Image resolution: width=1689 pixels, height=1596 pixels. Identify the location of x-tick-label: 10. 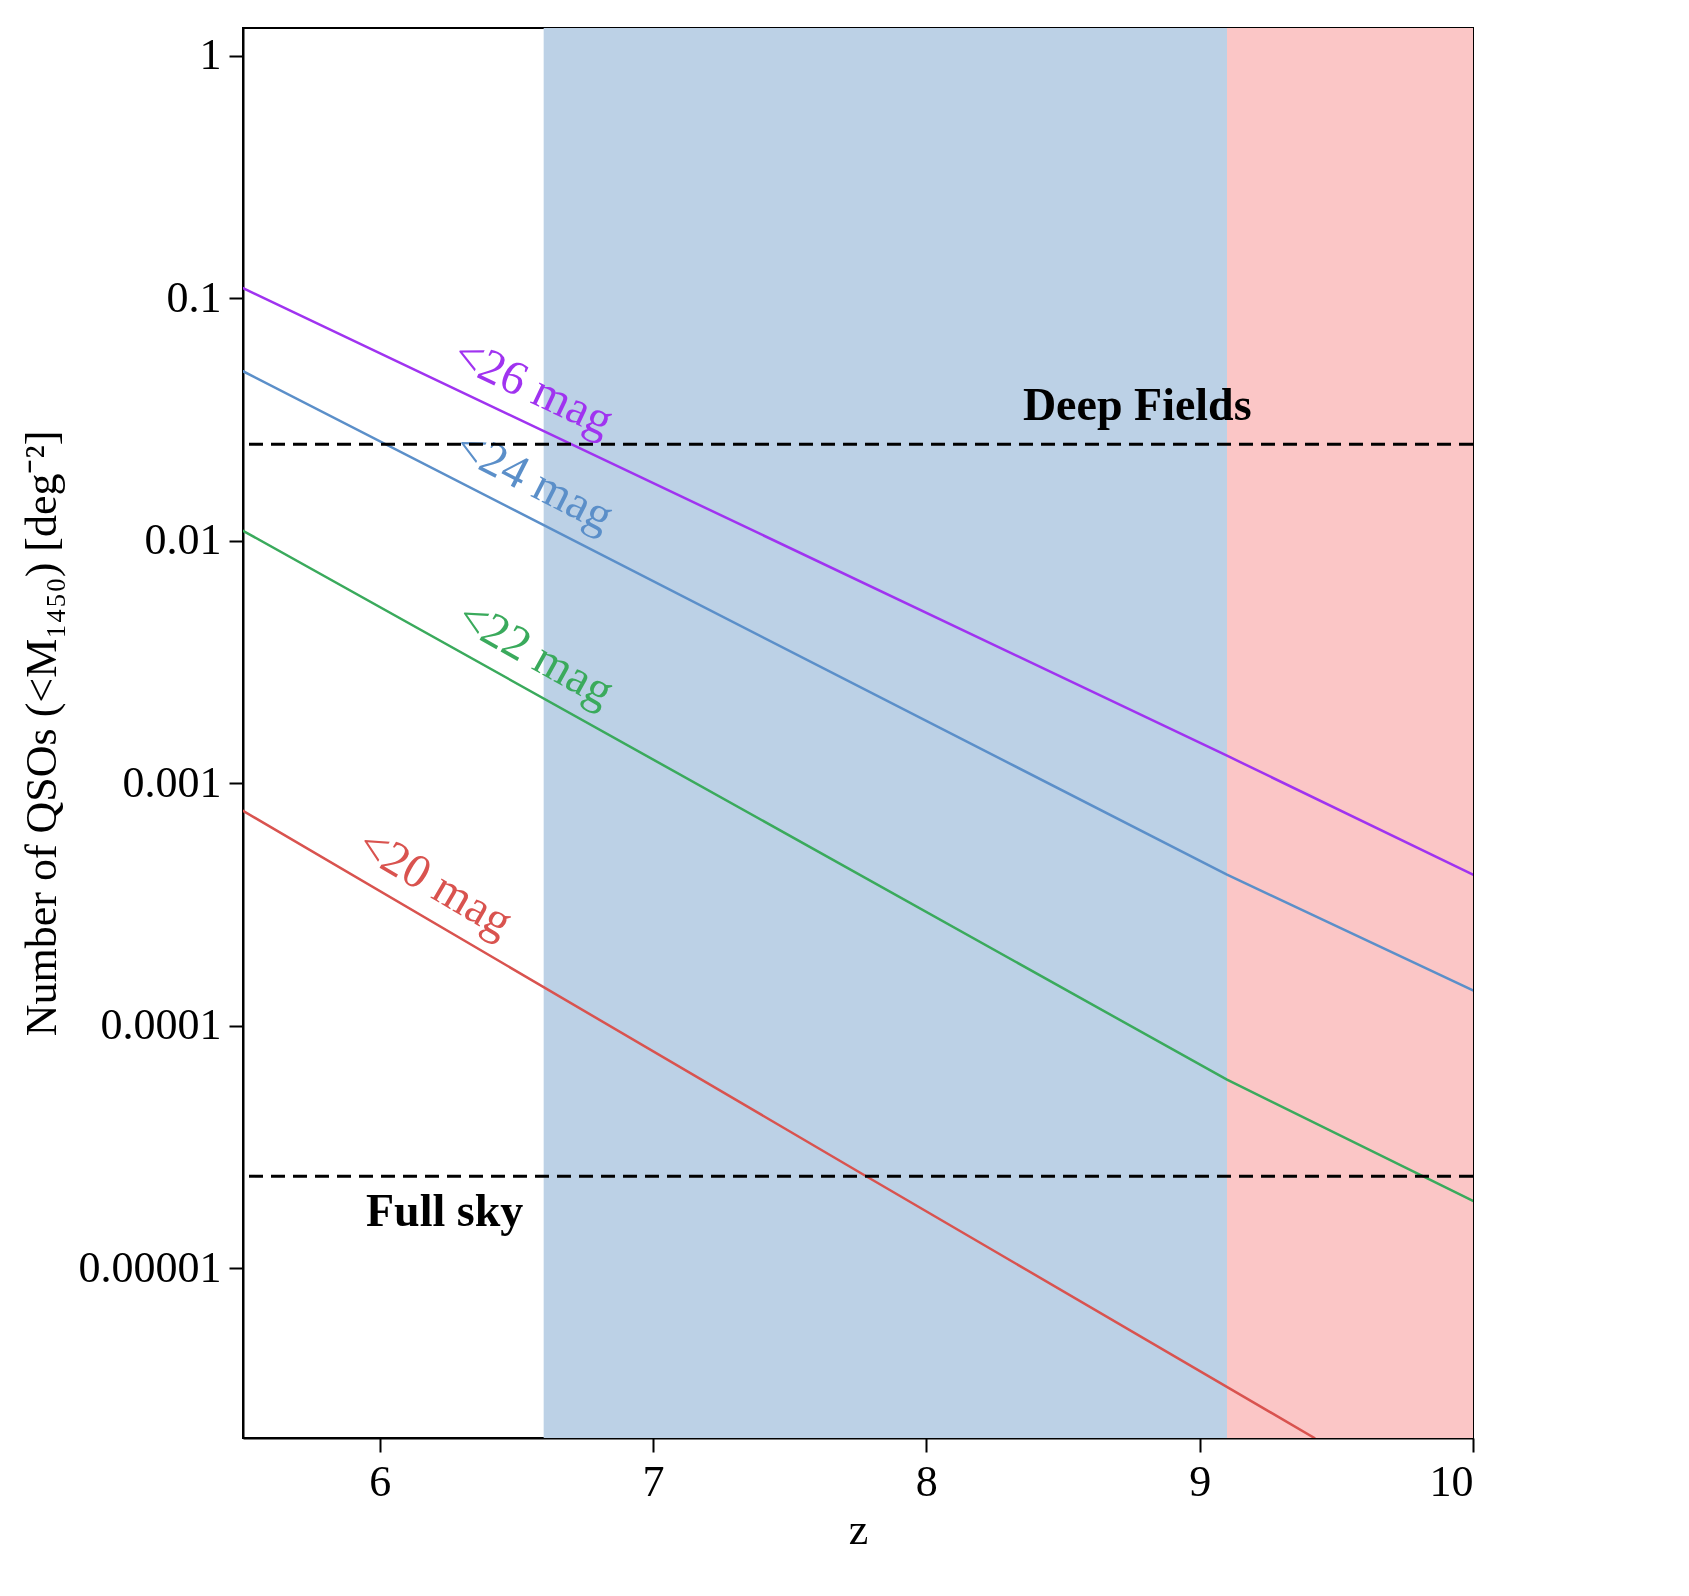
(1451, 1481).